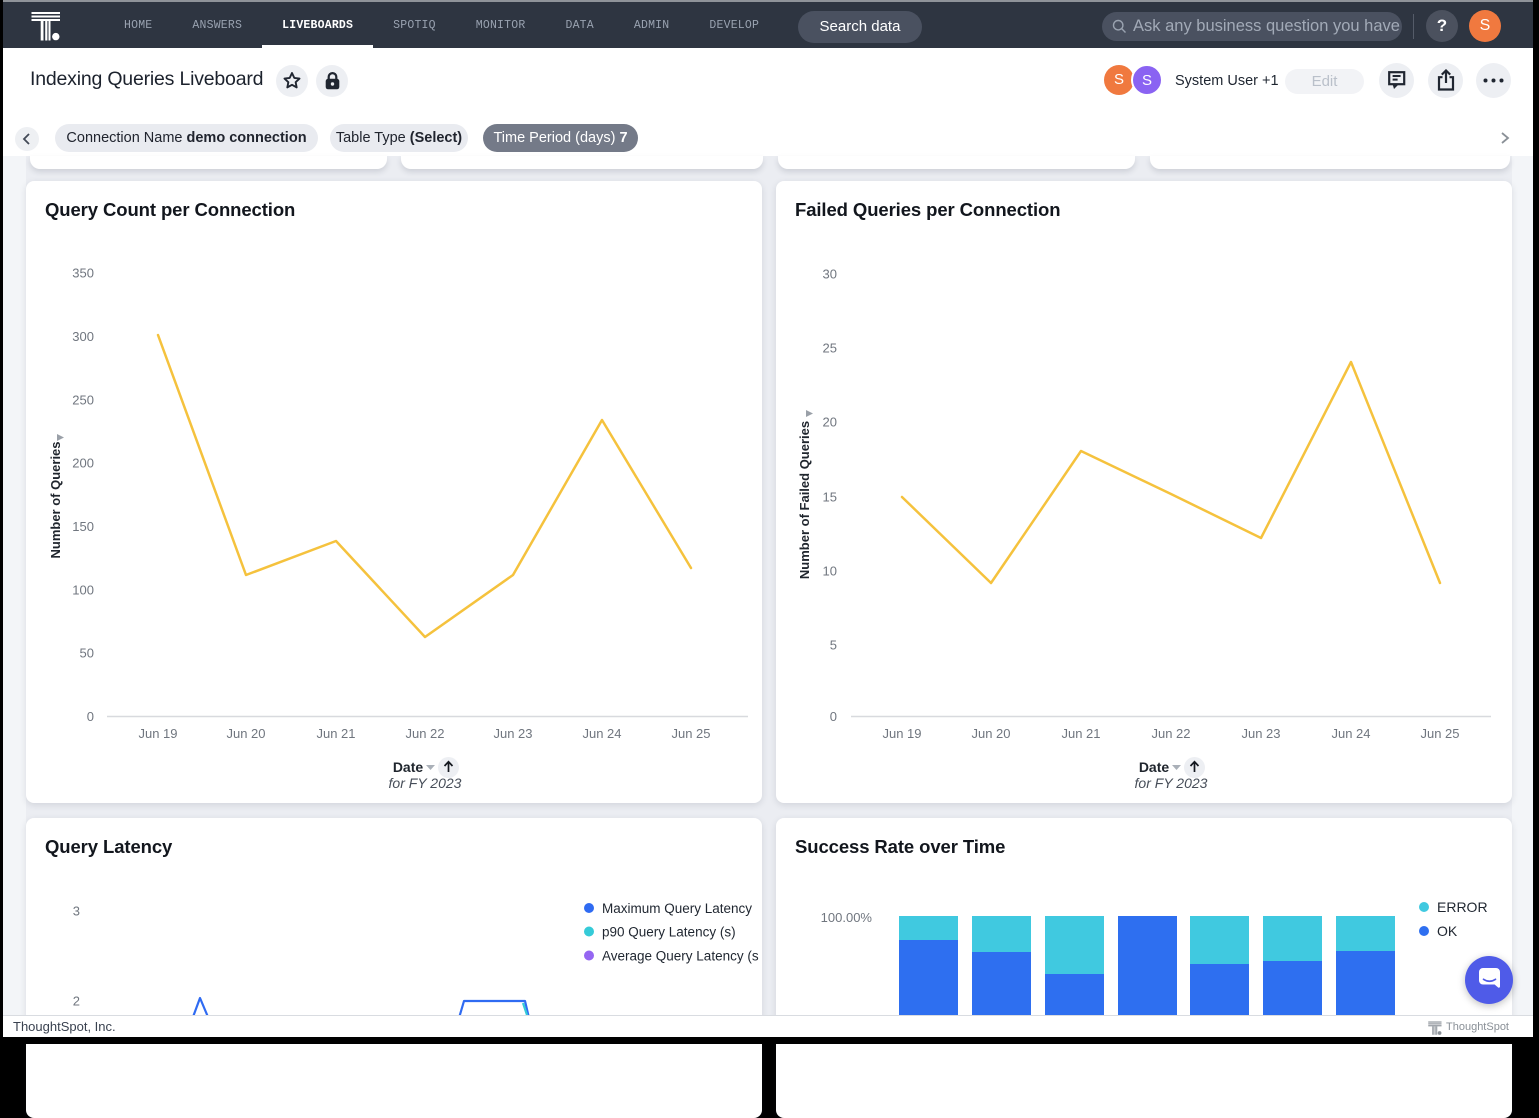 Image resolution: width=1539 pixels, height=1118 pixels. Describe the element at coordinates (76, 911) in the screenshot. I see `svg-text: 3` at that location.